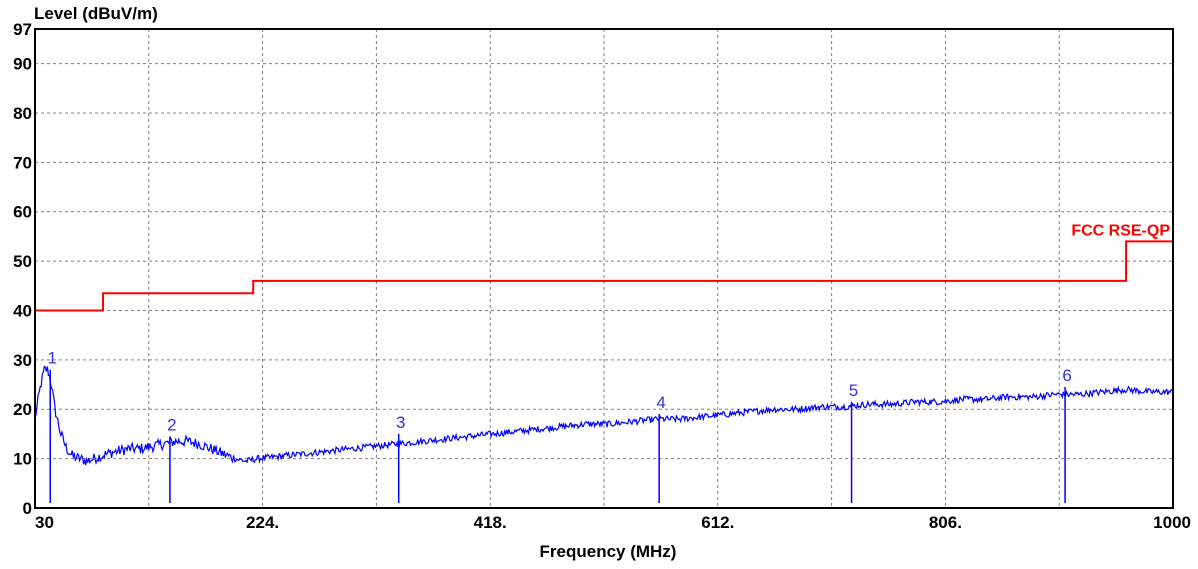 This screenshot has height=569, width=1198. I want to click on limit-line, so click(604, 276).